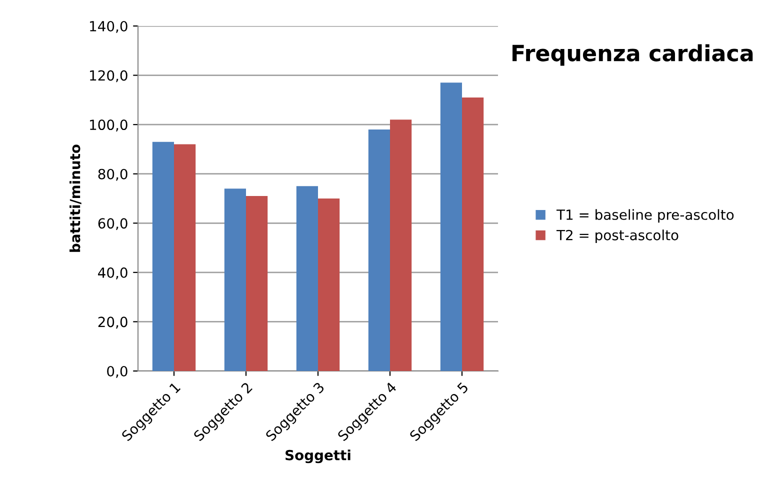  I want to click on legend-label: T2 = post-ascolto, so click(617, 237).